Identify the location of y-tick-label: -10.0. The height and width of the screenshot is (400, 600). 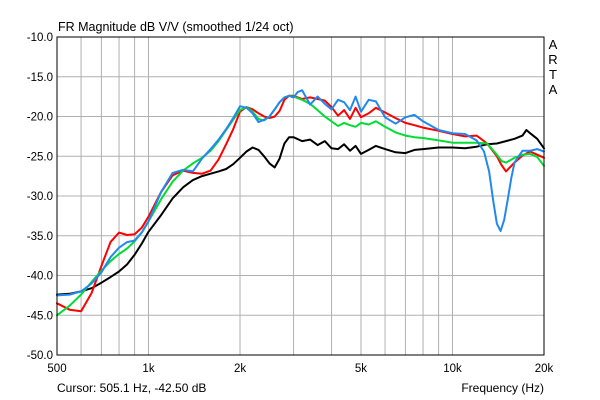
(40, 38).